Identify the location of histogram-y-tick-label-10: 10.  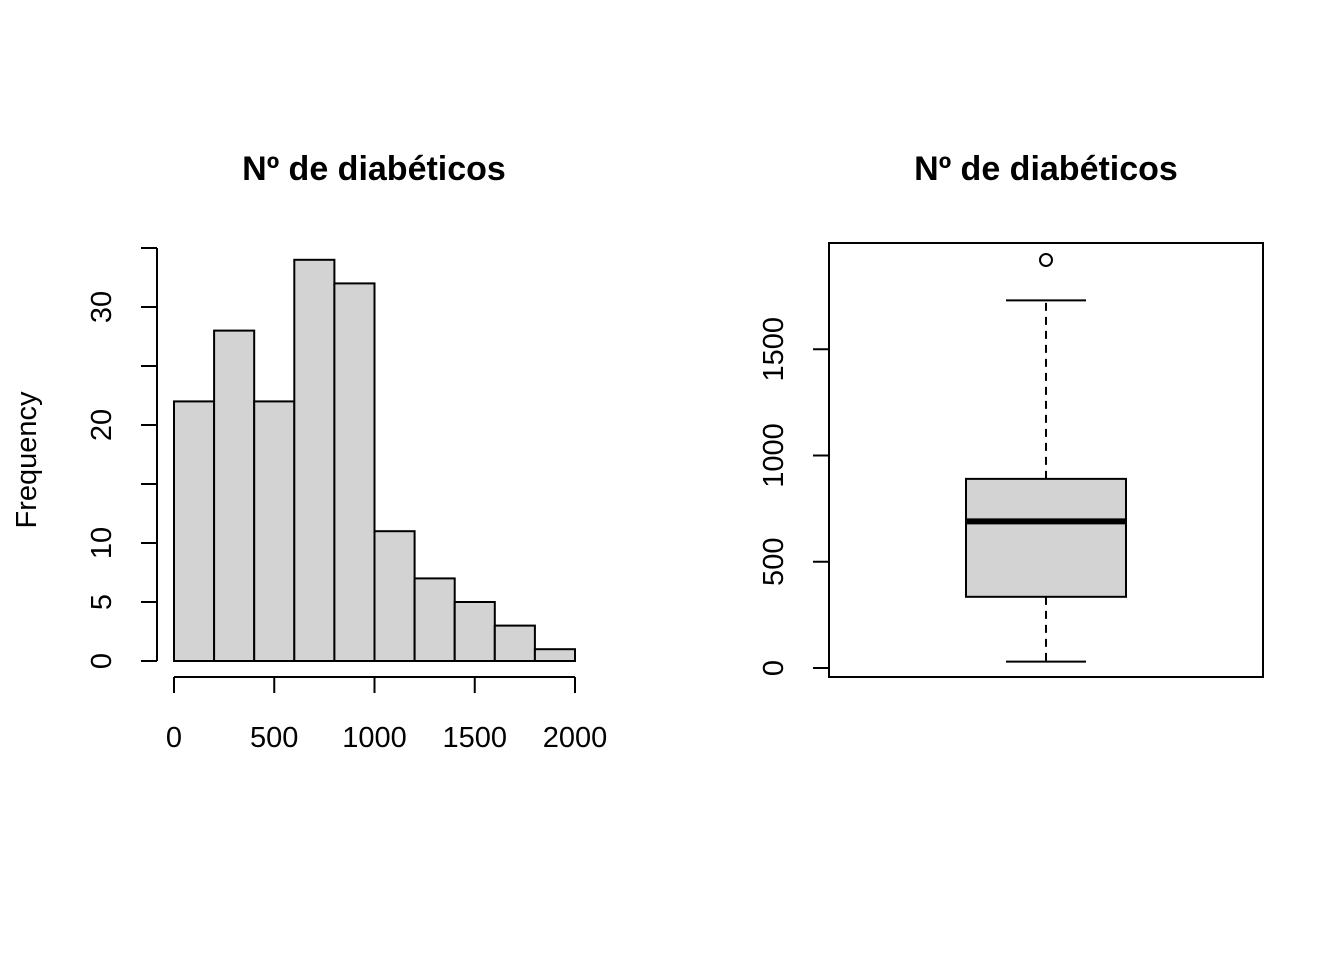
(102, 543).